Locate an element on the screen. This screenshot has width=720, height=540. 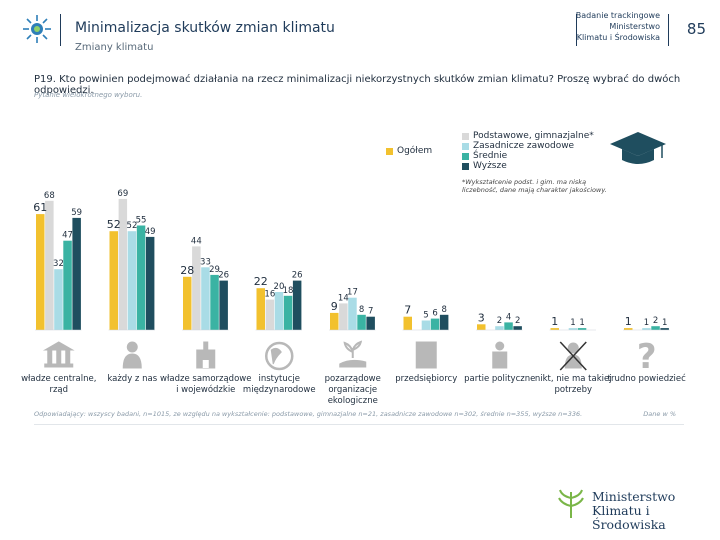
value-label: 49 is located at coordinates (150, 232).